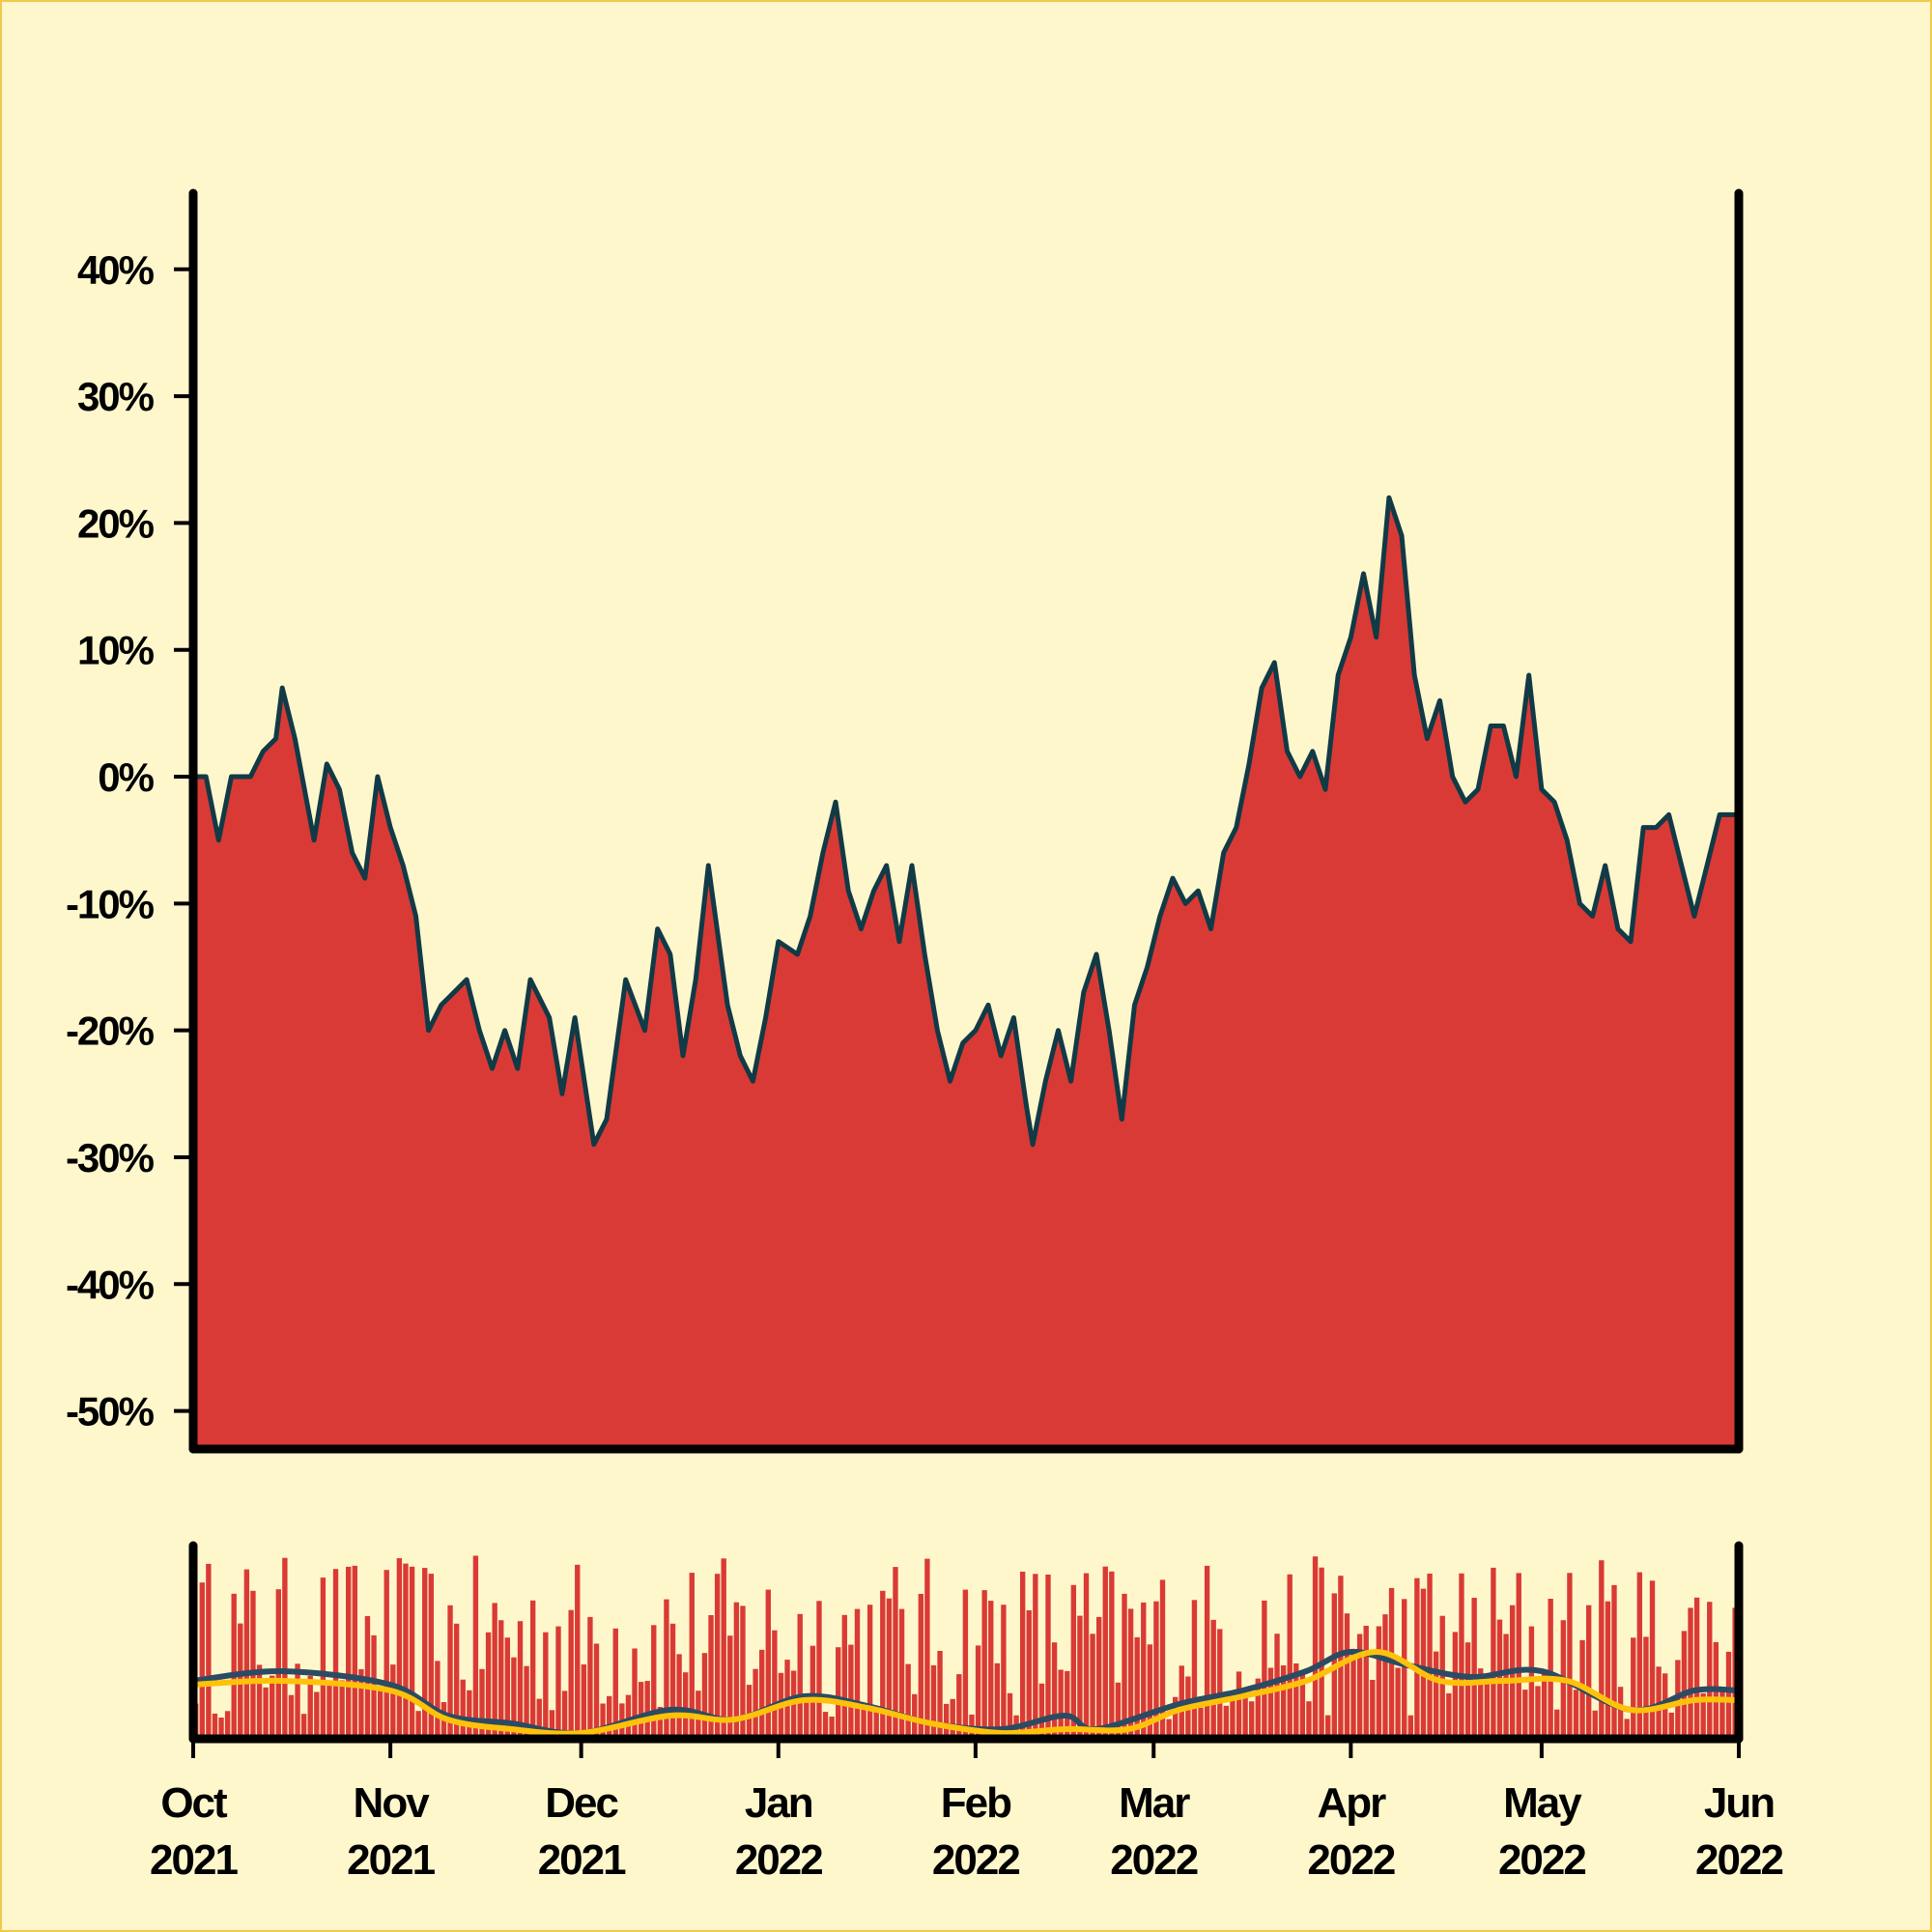 This screenshot has width=1932, height=1932. Describe the element at coordinates (110, 1157) in the screenshot. I see `y-tick-label: -30%` at that location.